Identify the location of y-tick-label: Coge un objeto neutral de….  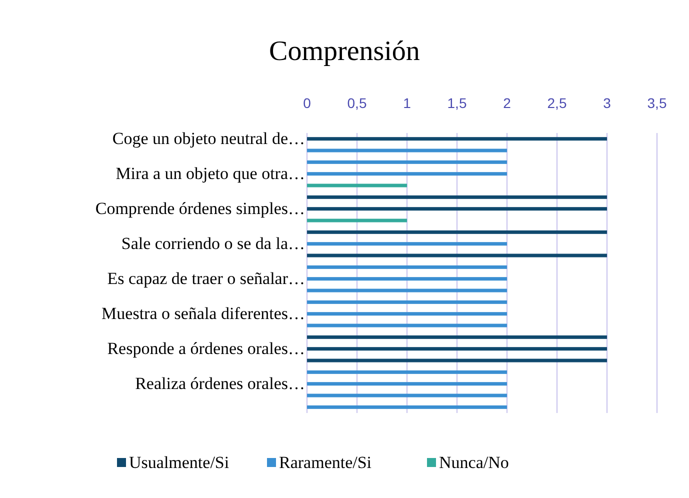
(208, 138).